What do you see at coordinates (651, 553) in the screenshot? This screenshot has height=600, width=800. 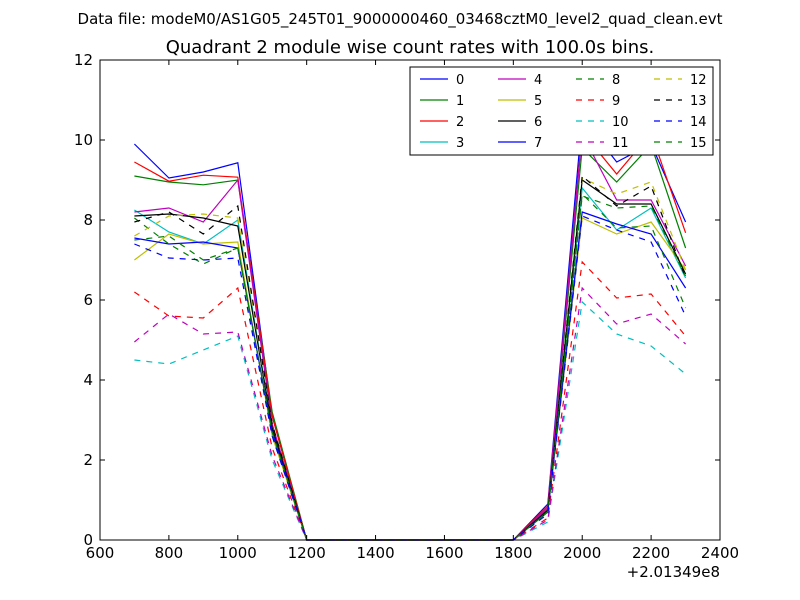 I see `x-tick-label-2200: 2200` at bounding box center [651, 553].